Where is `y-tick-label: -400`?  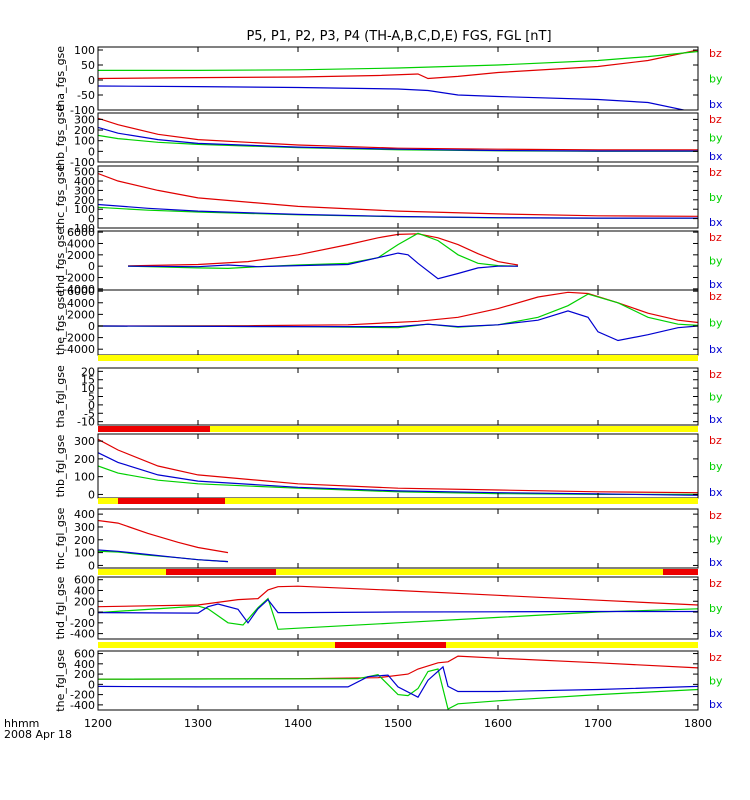
y-tick-label: -400 is located at coordinates (82, 705).